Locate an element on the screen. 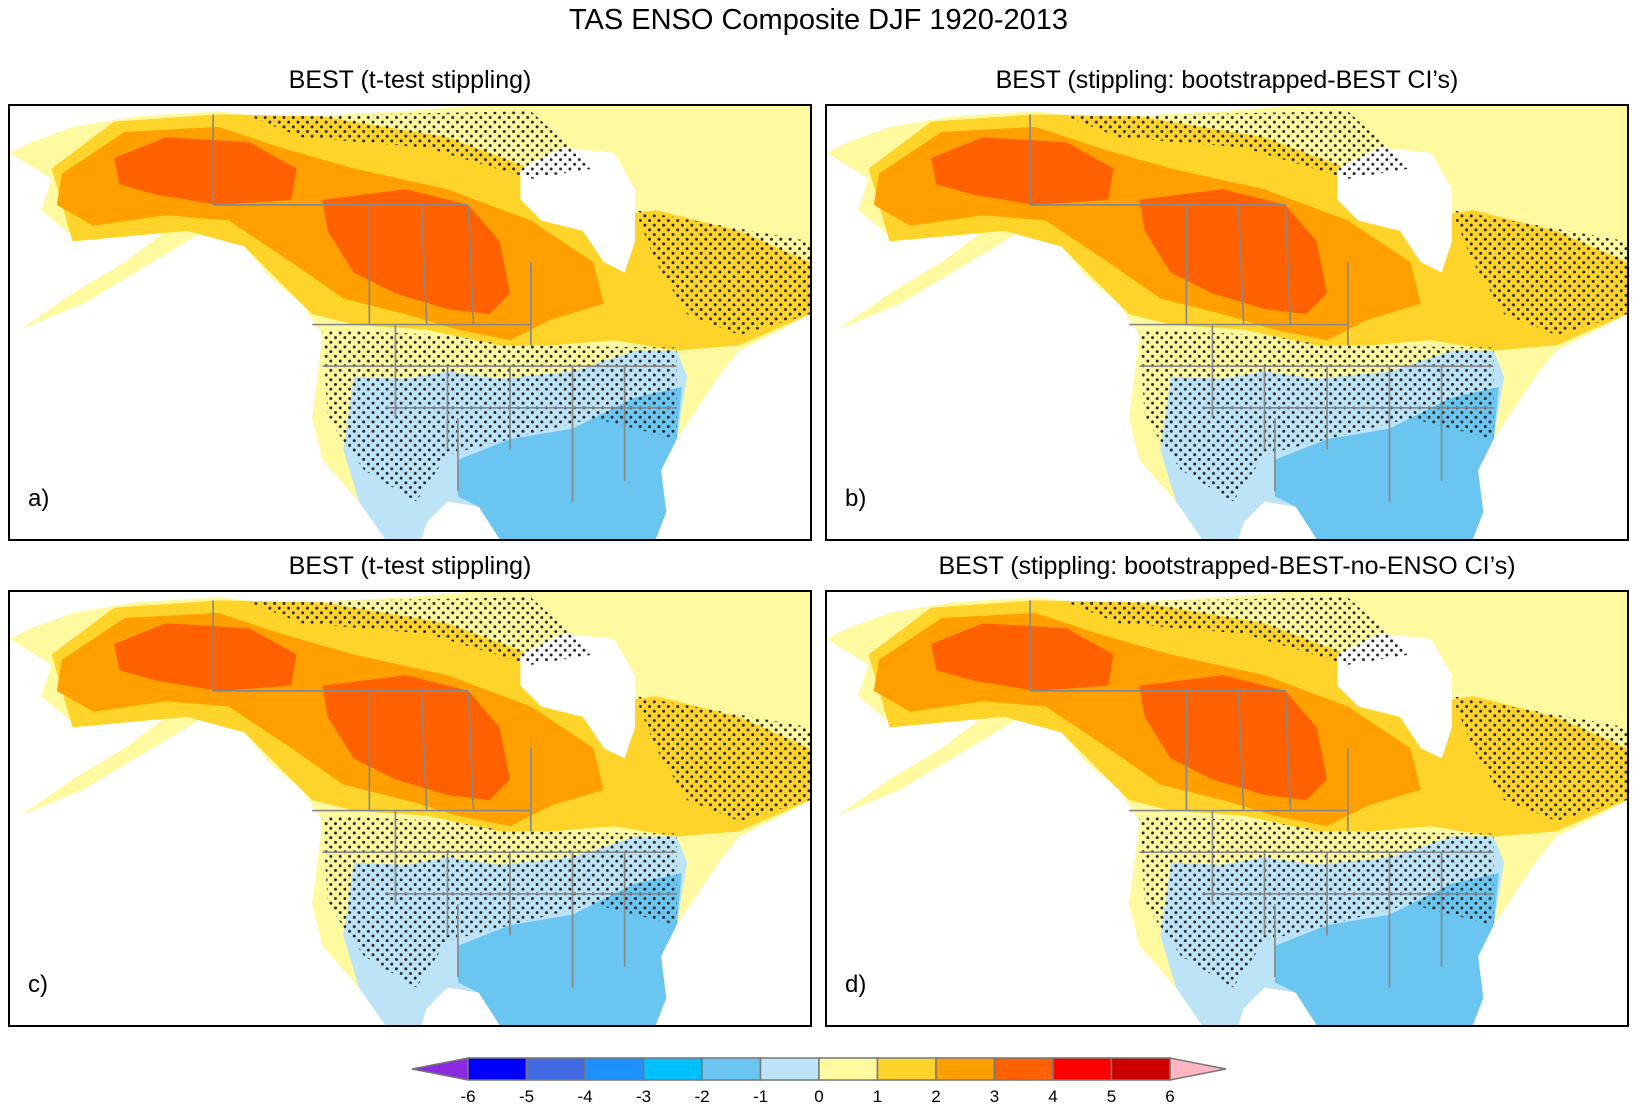  colorbar-tick-label: 3 is located at coordinates (994, 1096).